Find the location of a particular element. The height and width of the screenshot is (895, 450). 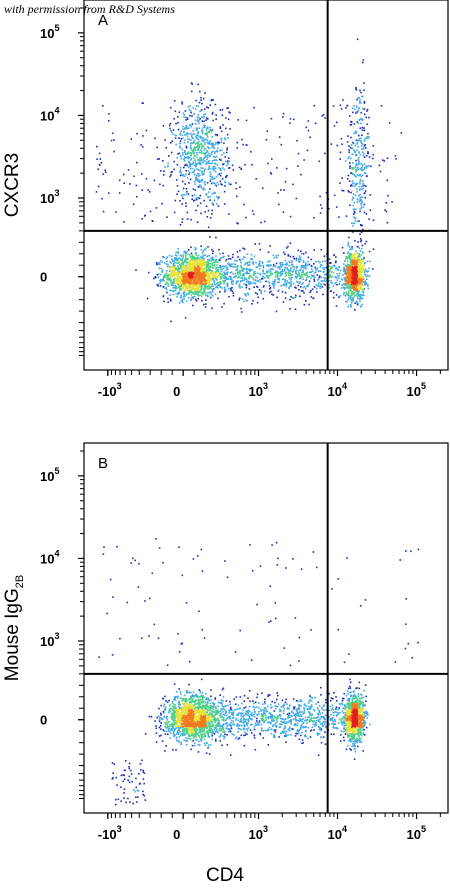

x-tick-label: 0 is located at coordinates (176, 391).